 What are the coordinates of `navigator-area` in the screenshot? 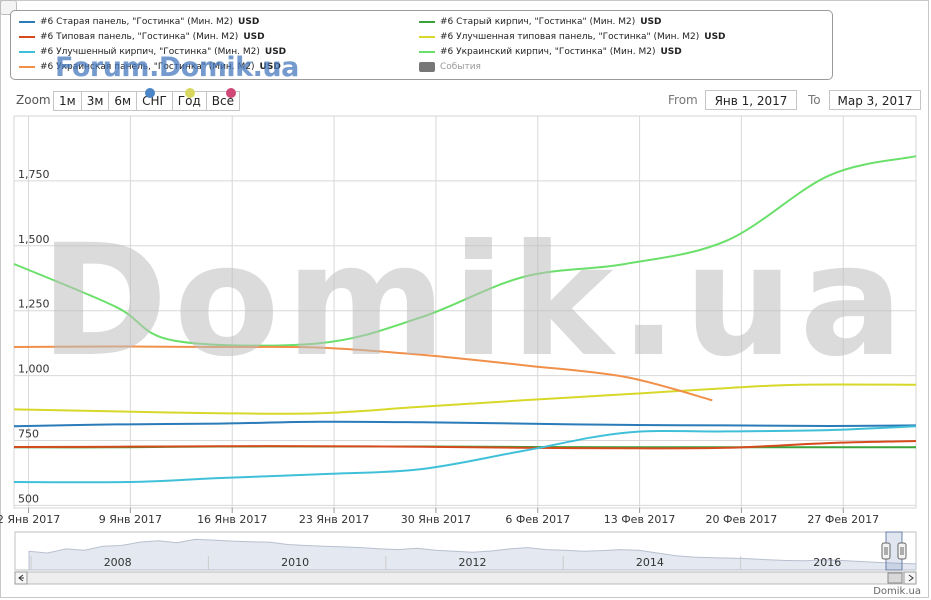 It's located at (472, 554).